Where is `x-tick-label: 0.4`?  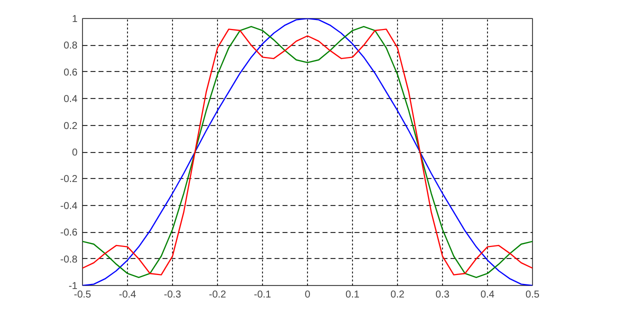 x-tick-label: 0.4 is located at coordinates (487, 295).